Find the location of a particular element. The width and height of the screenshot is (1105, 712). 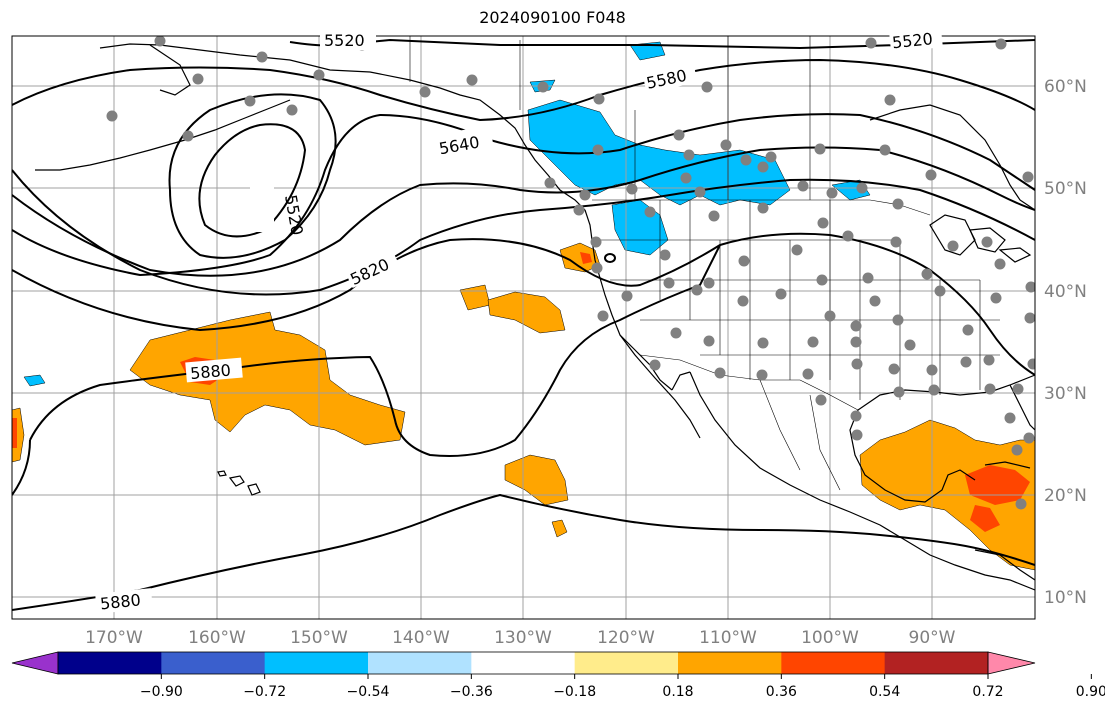

strong-region-caribbean is located at coordinates (985, 518).